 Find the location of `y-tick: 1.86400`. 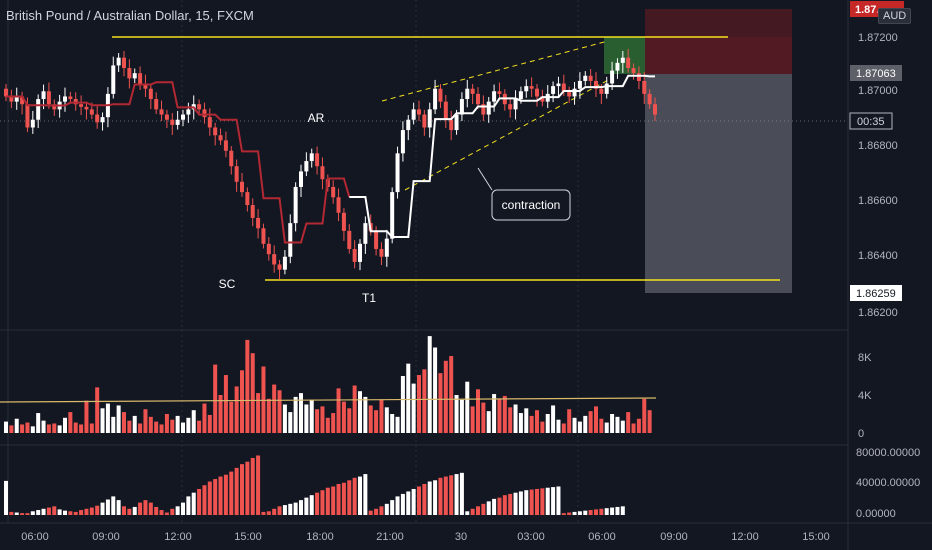

y-tick: 1.86400 is located at coordinates (878, 256).